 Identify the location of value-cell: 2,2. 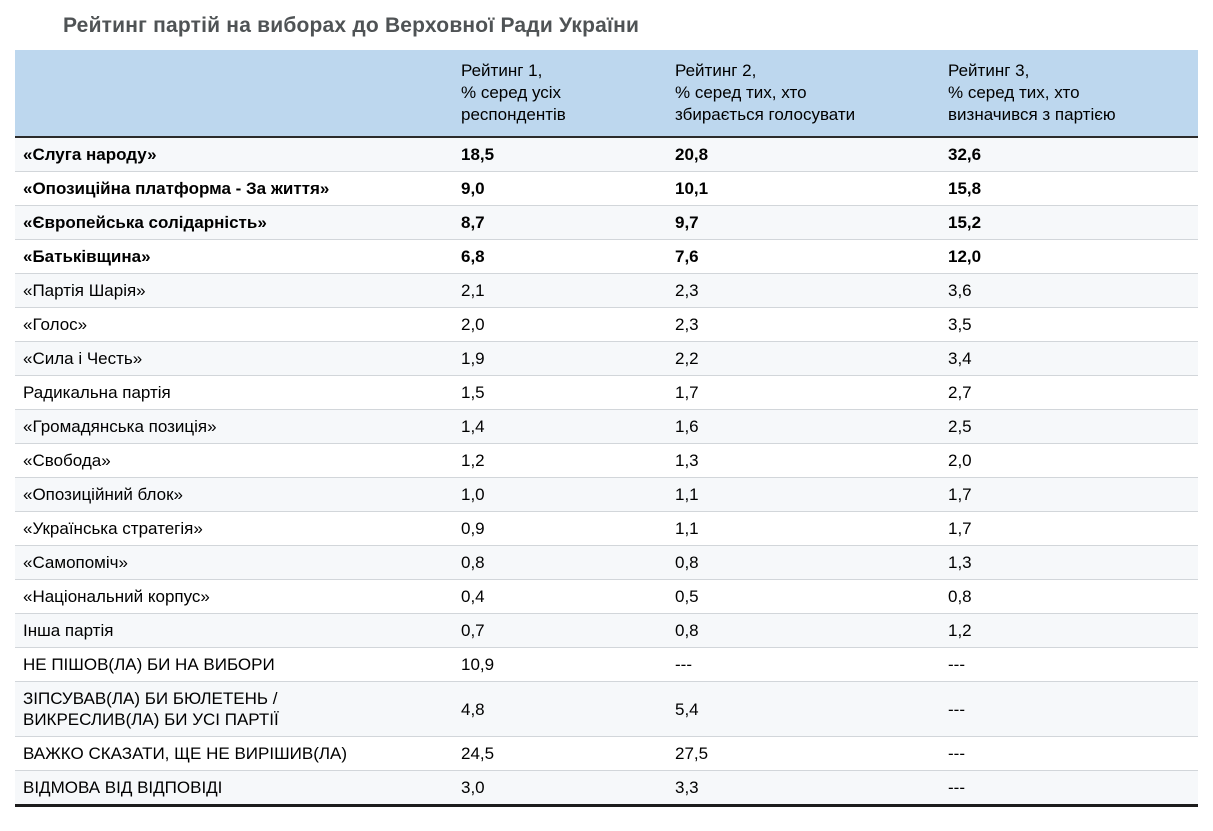
(803, 358).